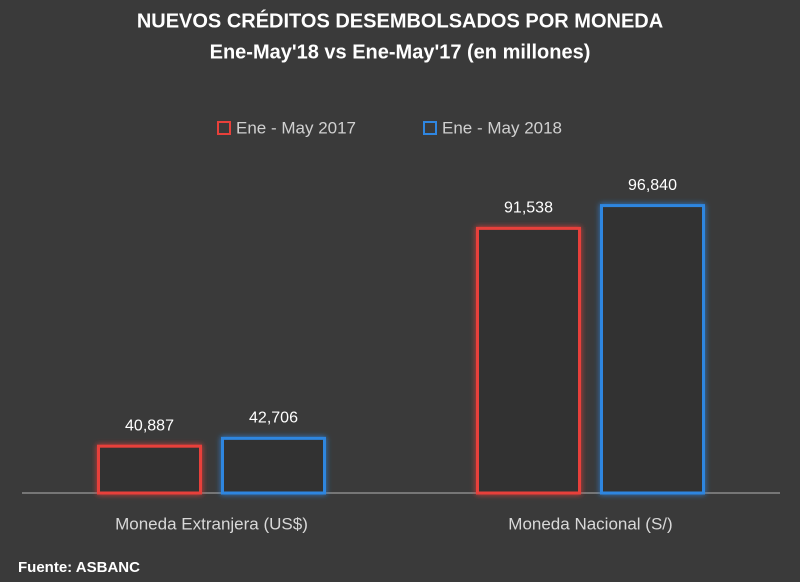 The height and width of the screenshot is (582, 800). I want to click on legend-label: Ene - May 2018, so click(502, 127).